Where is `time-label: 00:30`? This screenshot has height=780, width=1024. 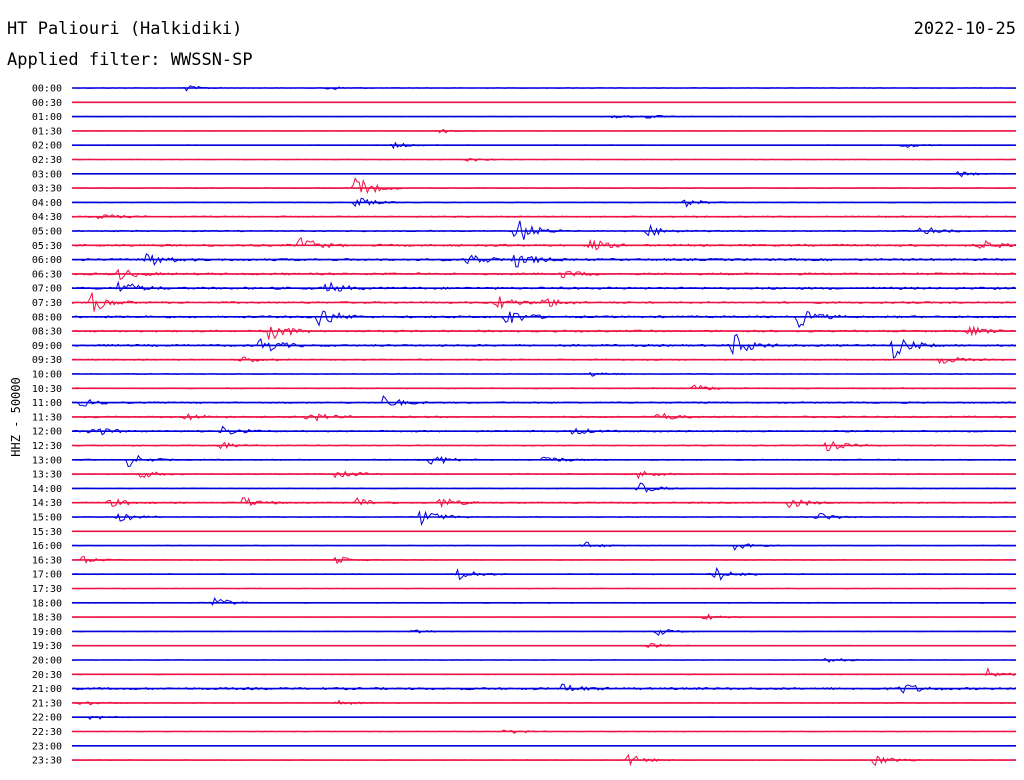
time-label: 00:30 is located at coordinates (47, 103).